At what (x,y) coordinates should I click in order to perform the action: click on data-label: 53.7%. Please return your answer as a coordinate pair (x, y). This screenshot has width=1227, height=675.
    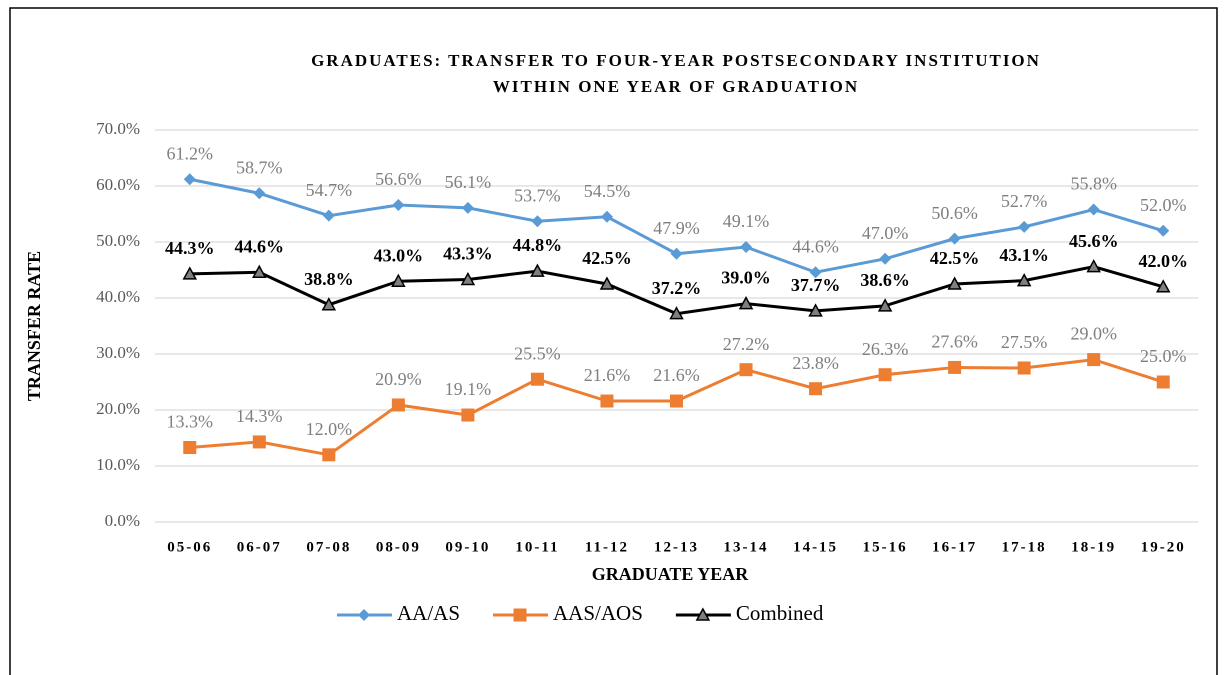
    Looking at the image, I should click on (537, 195).